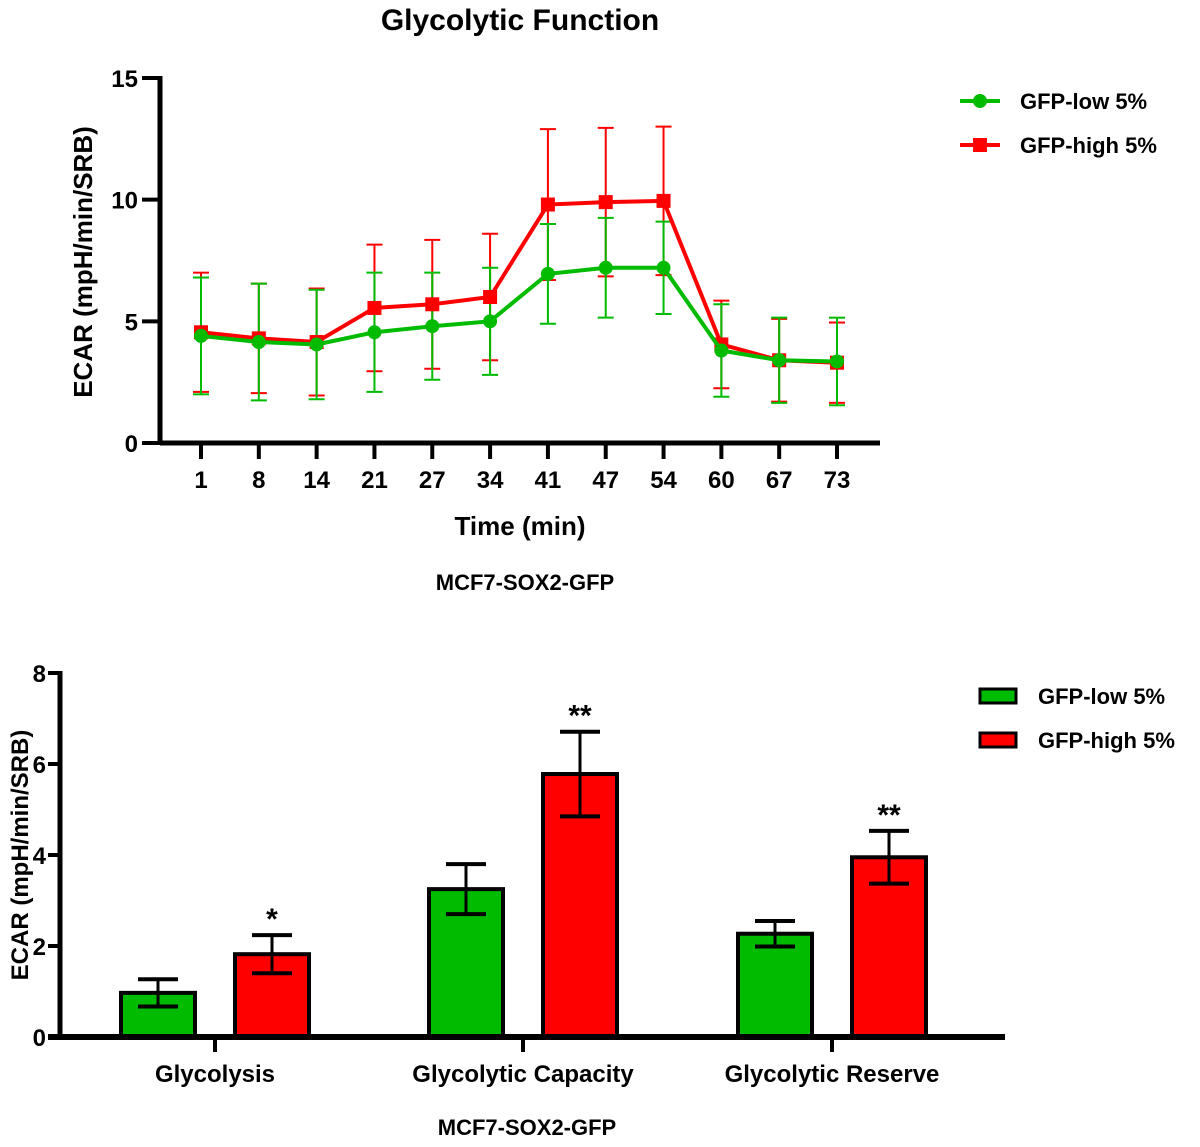 The height and width of the screenshot is (1147, 1200). What do you see at coordinates (432, 480) in the screenshot?
I see `x-tick-label: 27` at bounding box center [432, 480].